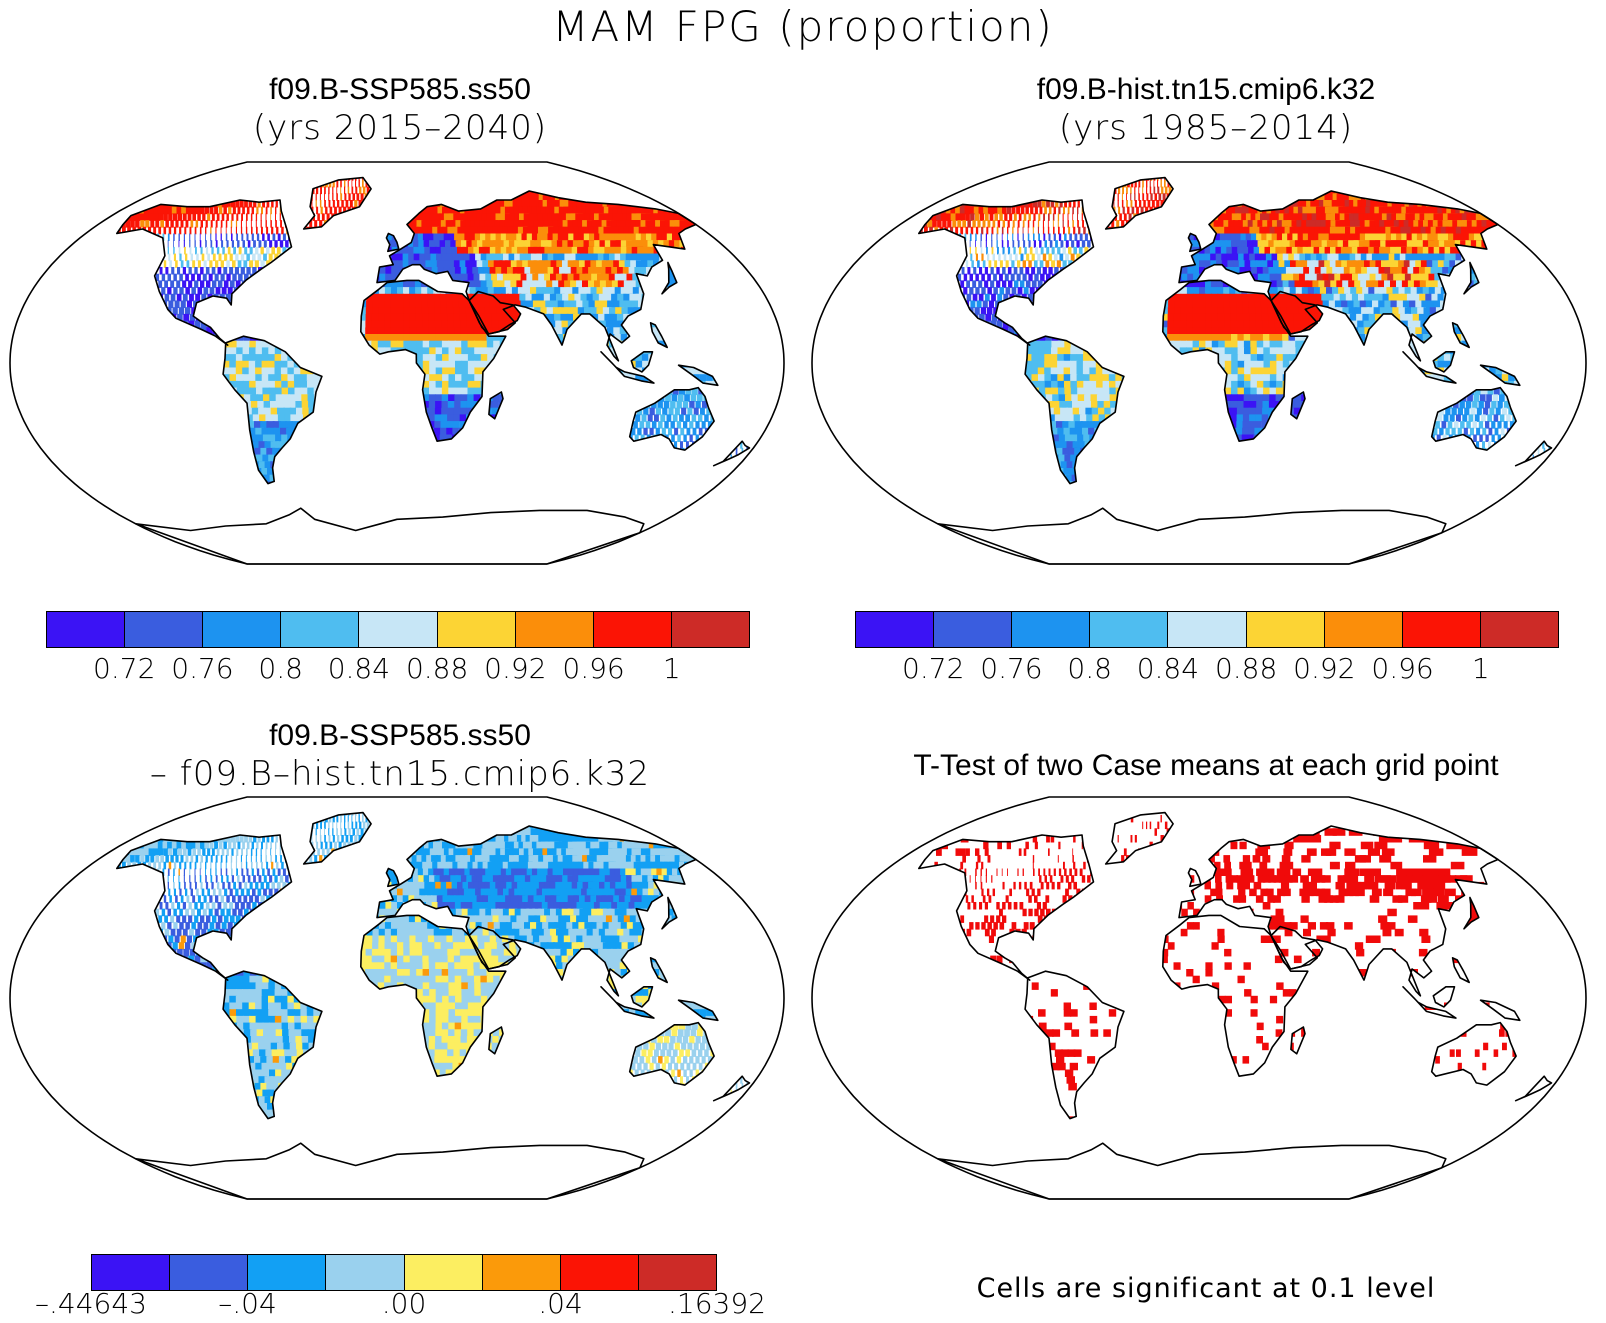 The width and height of the screenshot is (1606, 1323). Describe the element at coordinates (400, 128) in the screenshot. I see `years-label: (yrs 2015–2040)` at that location.